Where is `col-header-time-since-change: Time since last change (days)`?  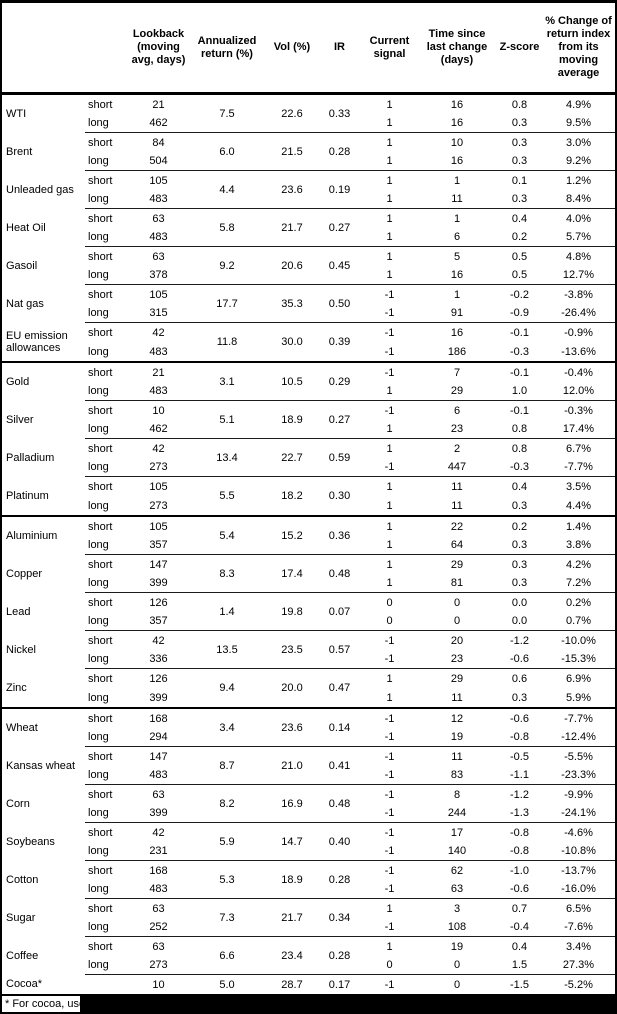 col-header-time-since-change: Time since last change (days) is located at coordinates (457, 47).